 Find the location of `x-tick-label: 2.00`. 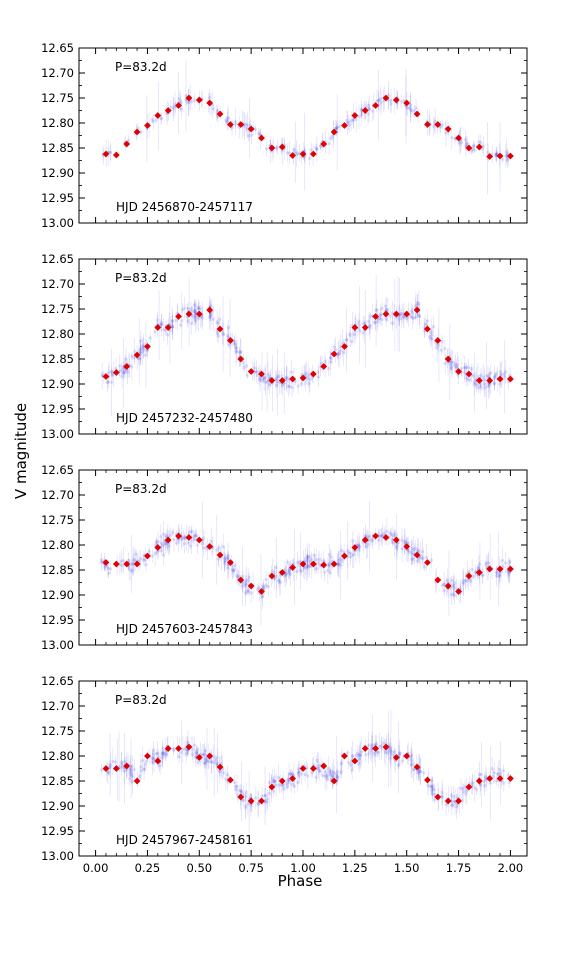

x-tick-label: 2.00 is located at coordinates (511, 868).